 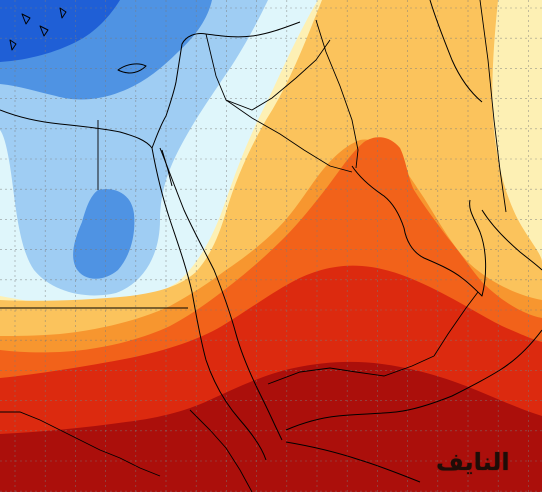 I want to click on red-sea-east-coast, so click(x=221, y=294).